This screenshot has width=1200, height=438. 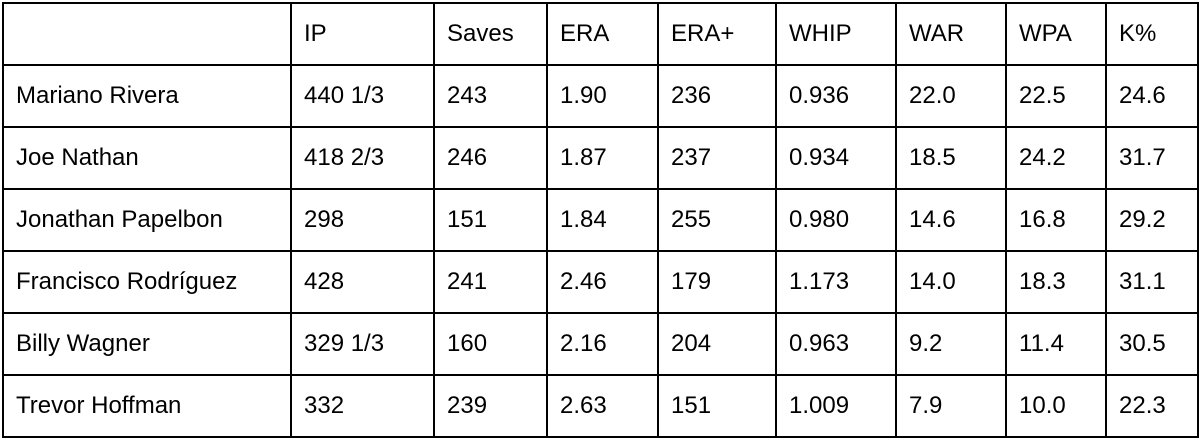 What do you see at coordinates (1056, 406) in the screenshot?
I see `stat-cell: 10.0` at bounding box center [1056, 406].